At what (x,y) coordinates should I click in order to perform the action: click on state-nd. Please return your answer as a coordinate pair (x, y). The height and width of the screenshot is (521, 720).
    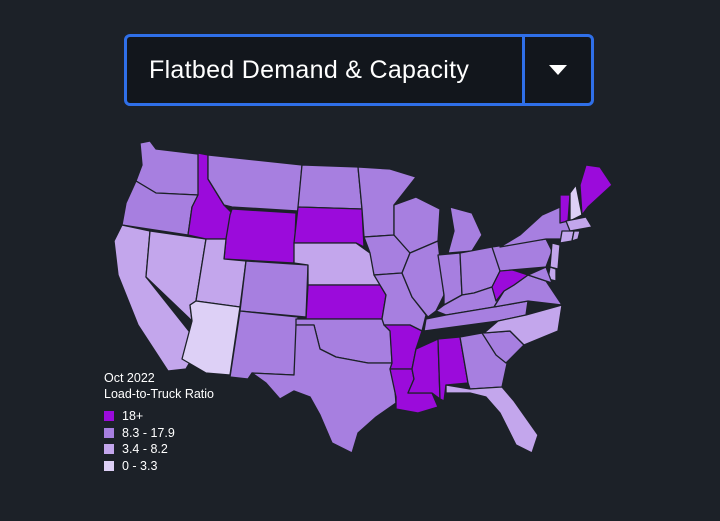
    Looking at the image, I should click on (330, 187).